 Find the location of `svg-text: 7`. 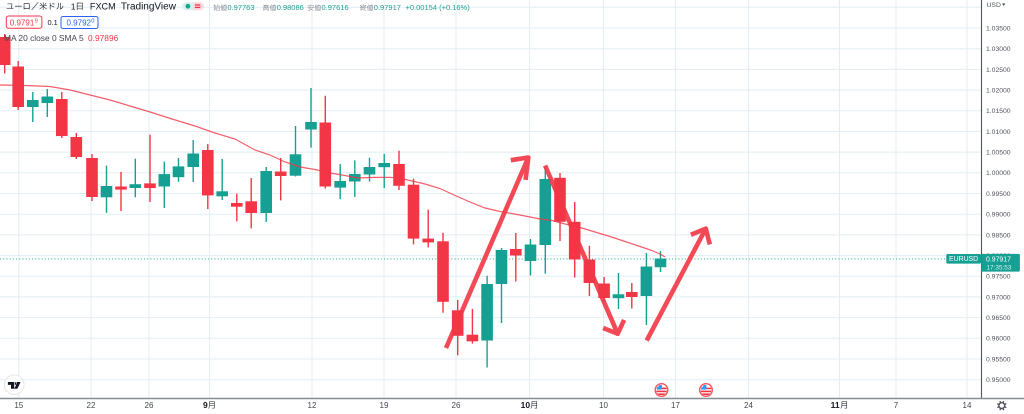

svg-text: 7 is located at coordinates (896, 405).